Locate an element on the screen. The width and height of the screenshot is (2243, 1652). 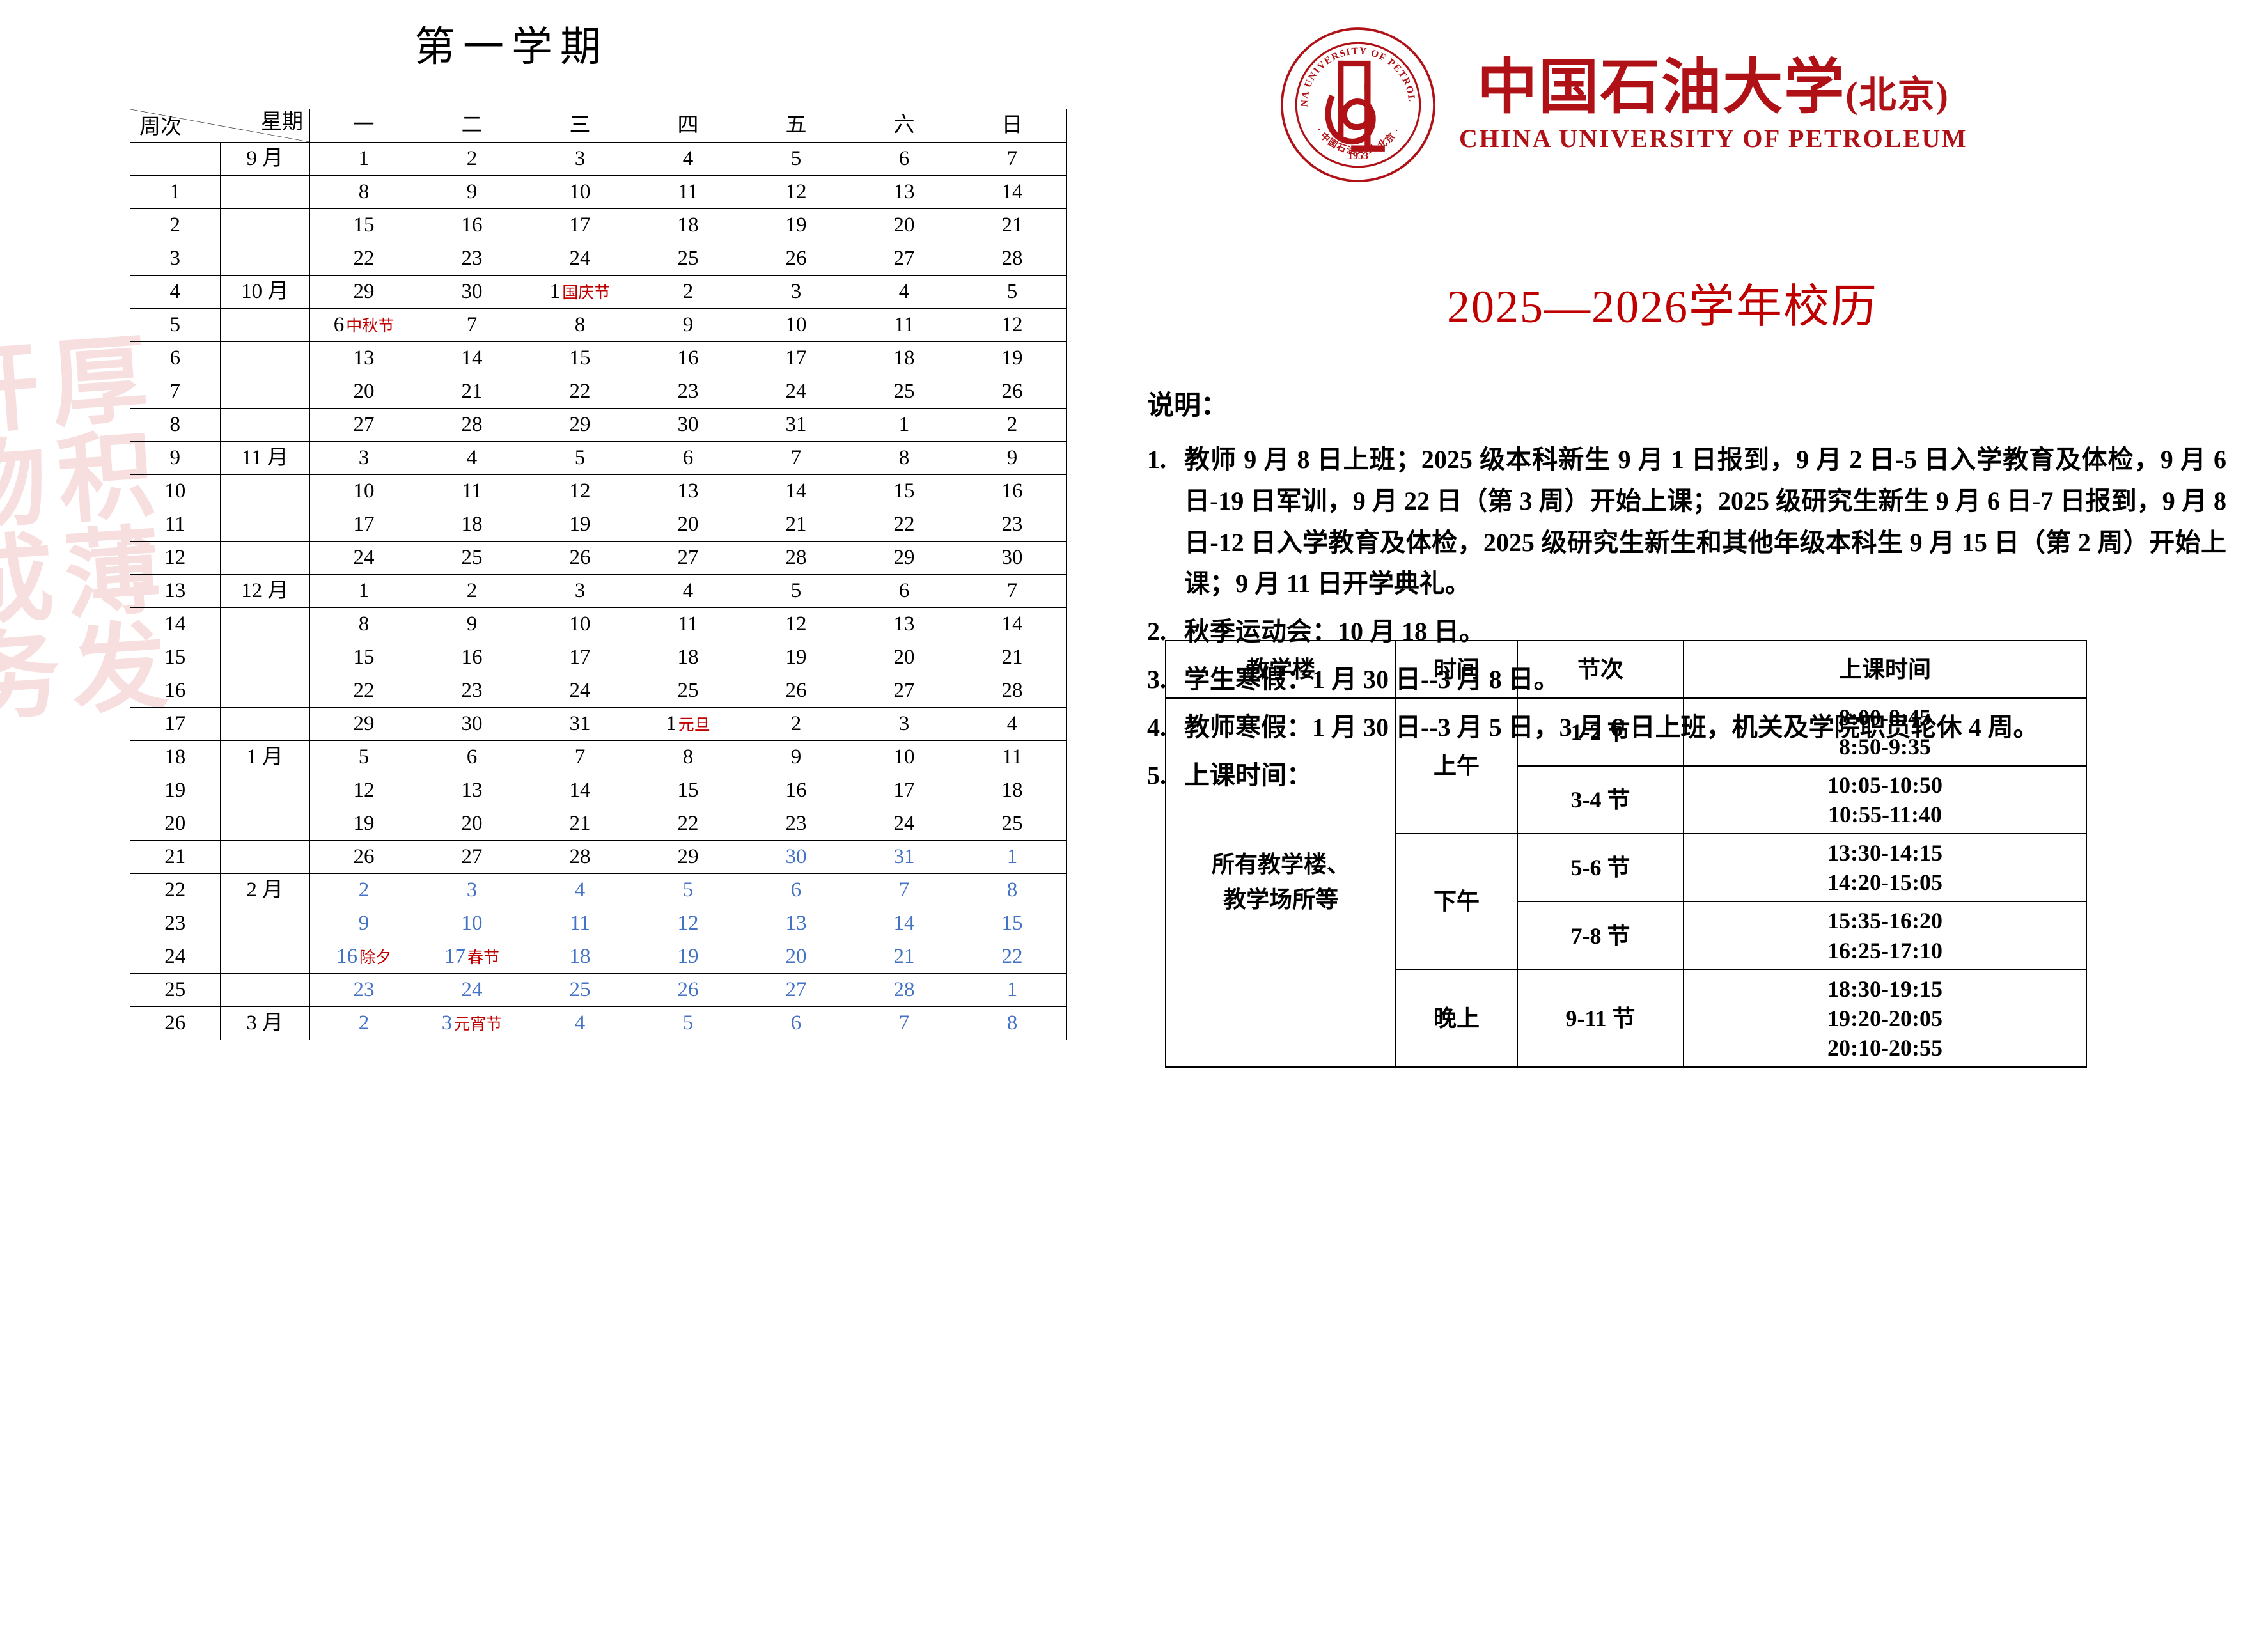
calendar-day-cell: 17 春节 is located at coordinates (472, 957).